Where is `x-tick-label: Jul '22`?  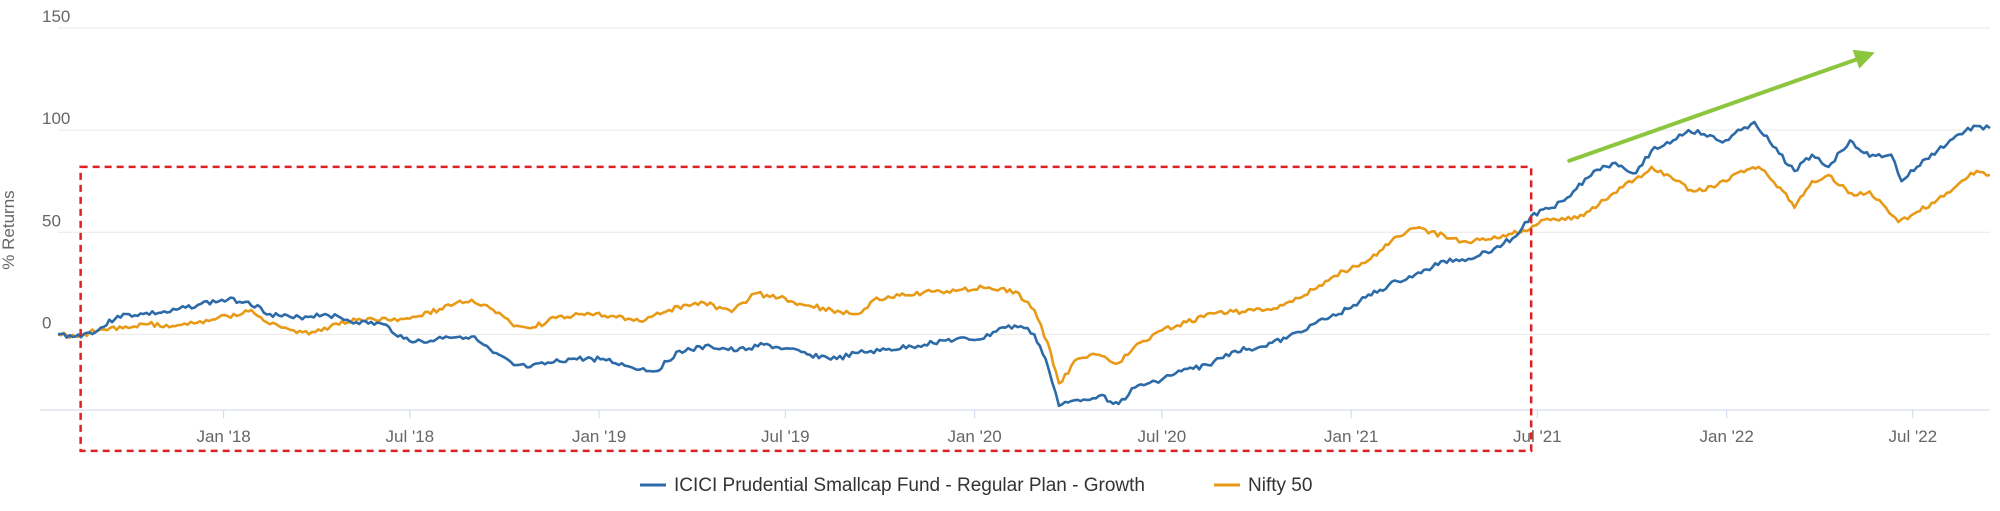
x-tick-label: Jul '22 is located at coordinates (1913, 436).